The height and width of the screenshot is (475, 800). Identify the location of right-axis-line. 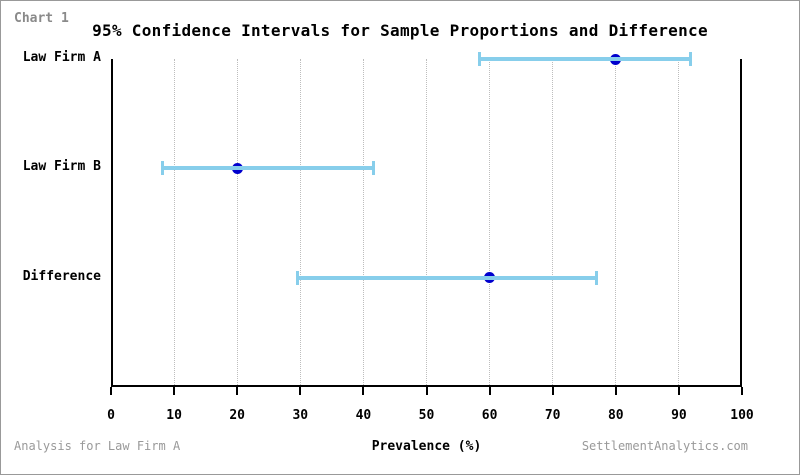
(741, 223).